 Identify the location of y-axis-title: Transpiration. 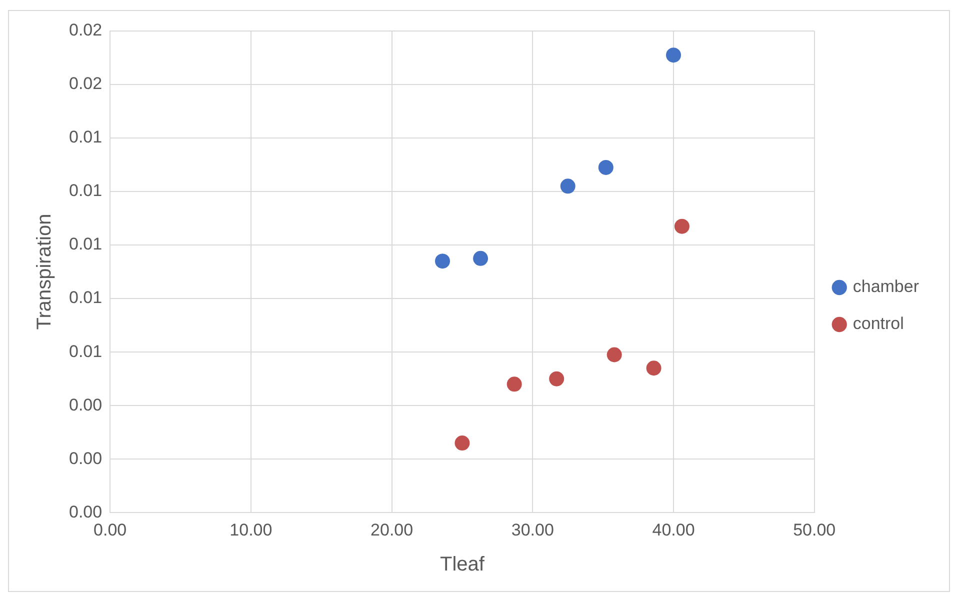
(45, 272).